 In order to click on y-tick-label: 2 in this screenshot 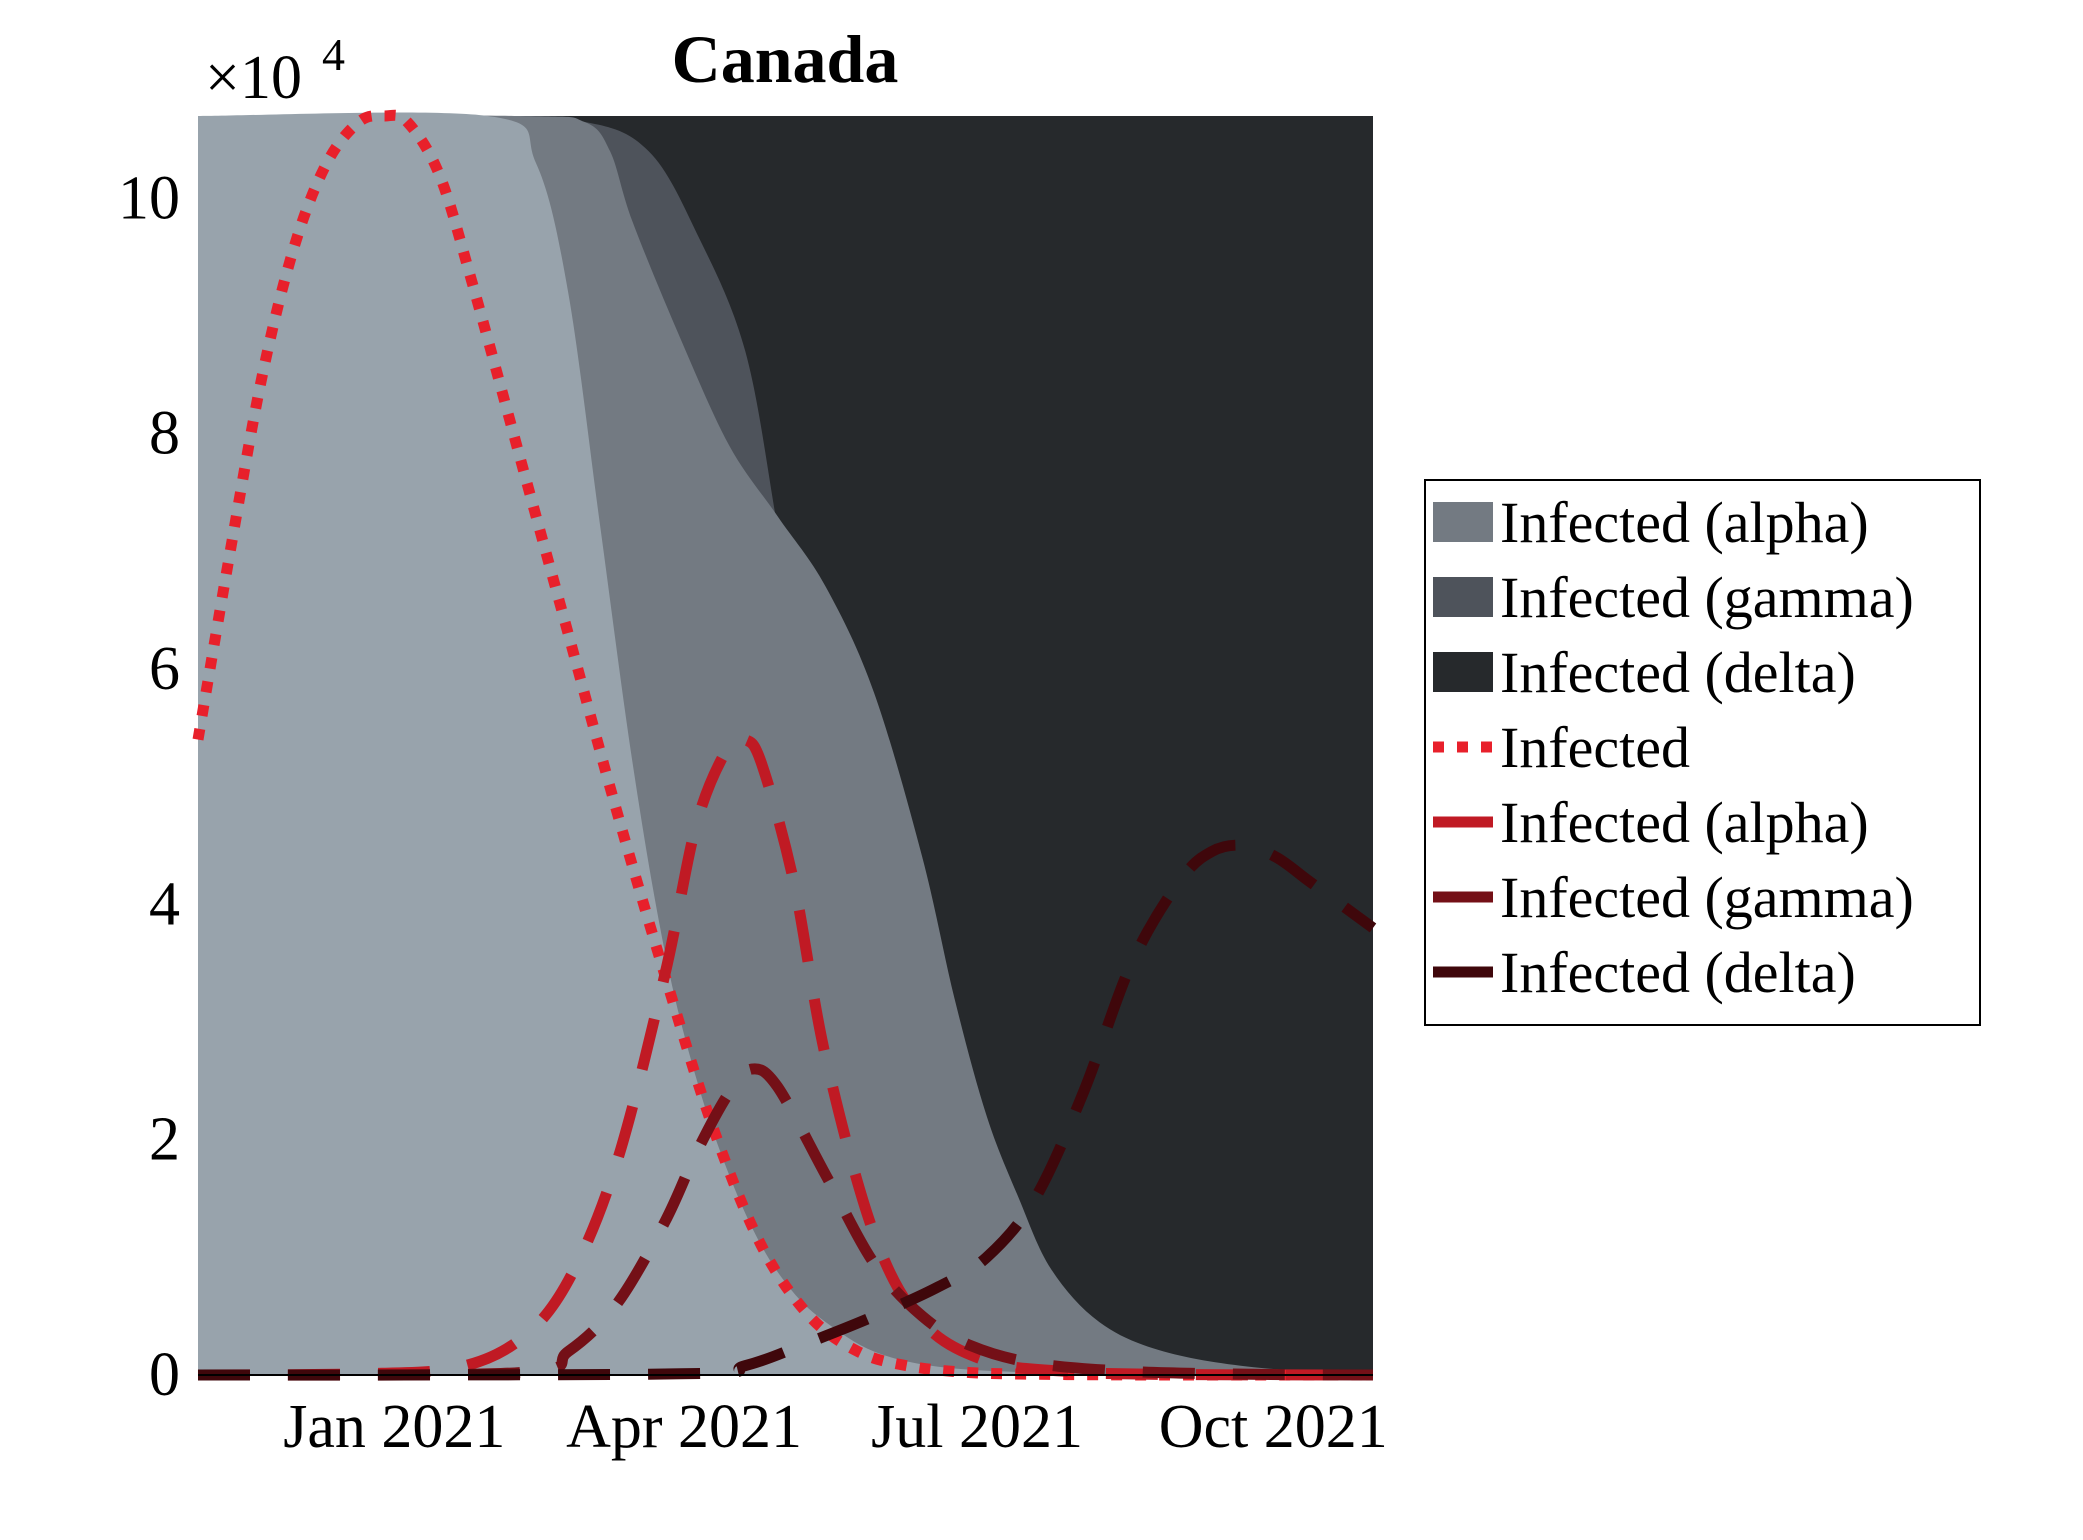, I will do `click(164, 1140)`.